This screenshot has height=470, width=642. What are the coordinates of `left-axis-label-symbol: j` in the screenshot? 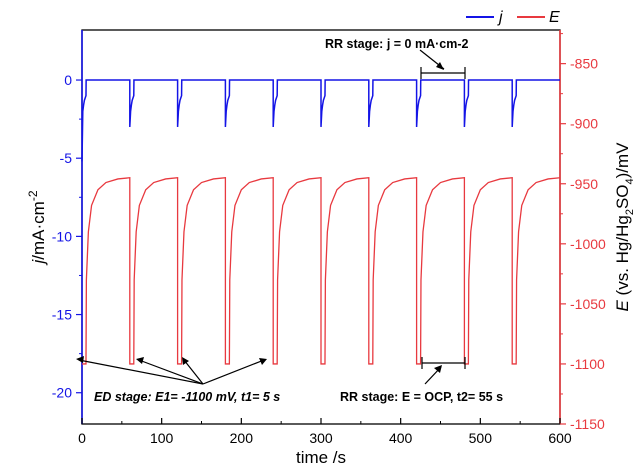 It's located at (38, 262).